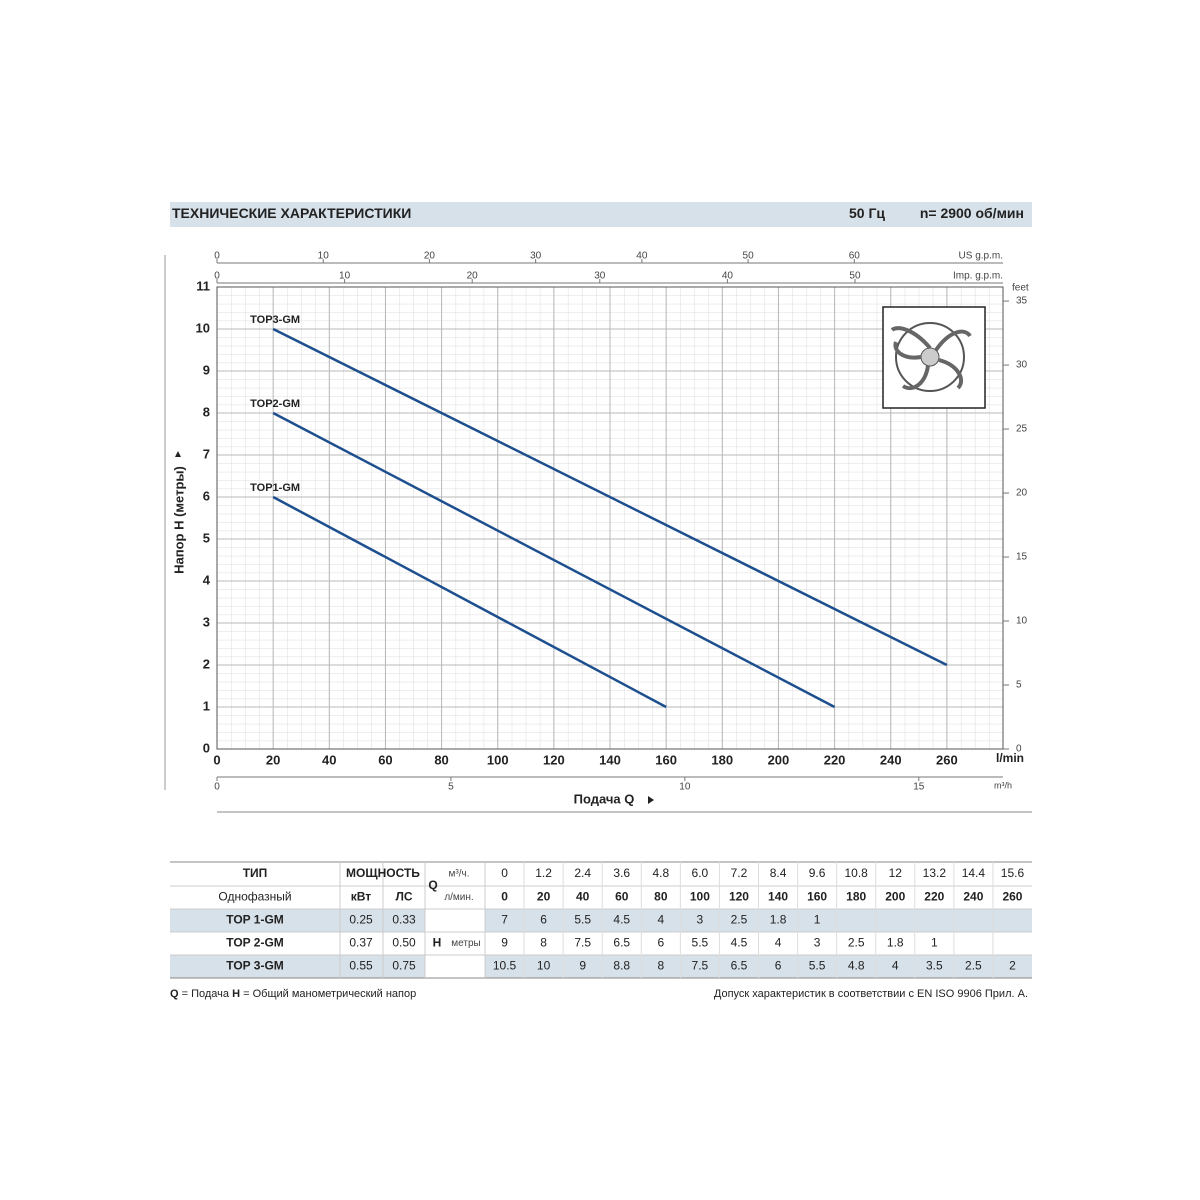  What do you see at coordinates (544, 966) in the screenshot?
I see `cell-head: 10` at bounding box center [544, 966].